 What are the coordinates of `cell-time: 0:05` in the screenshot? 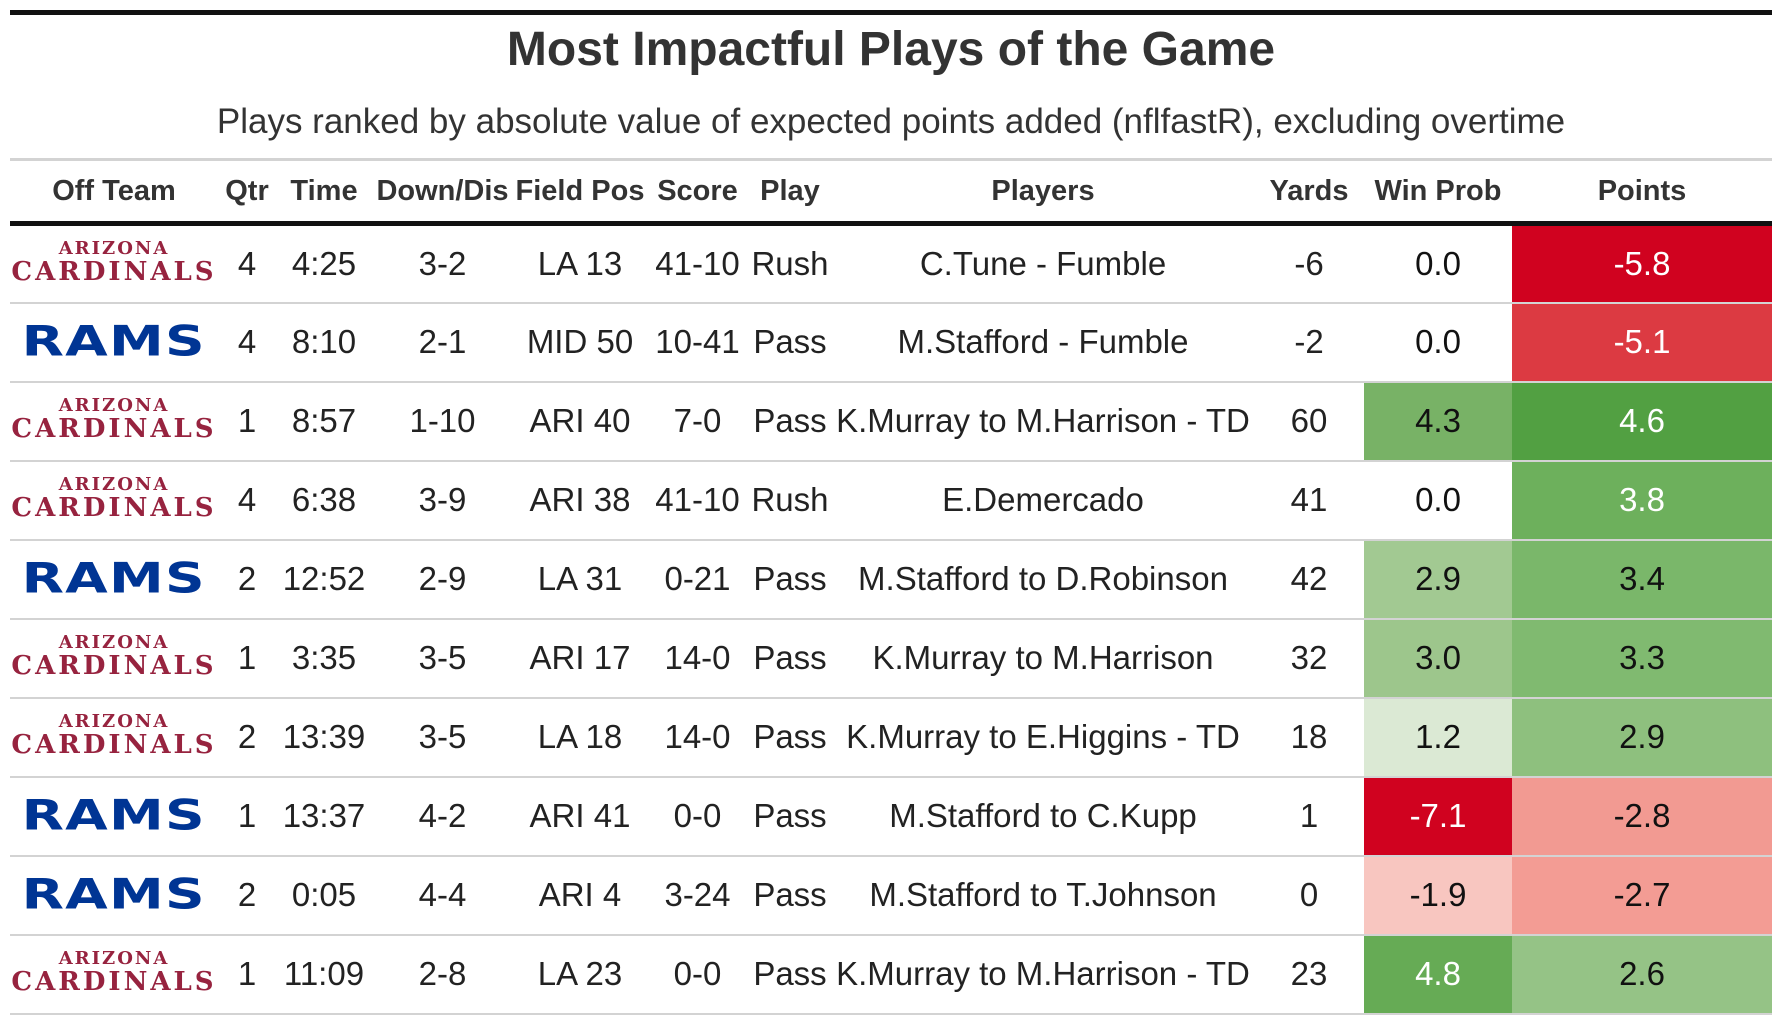 It's located at (324, 895).